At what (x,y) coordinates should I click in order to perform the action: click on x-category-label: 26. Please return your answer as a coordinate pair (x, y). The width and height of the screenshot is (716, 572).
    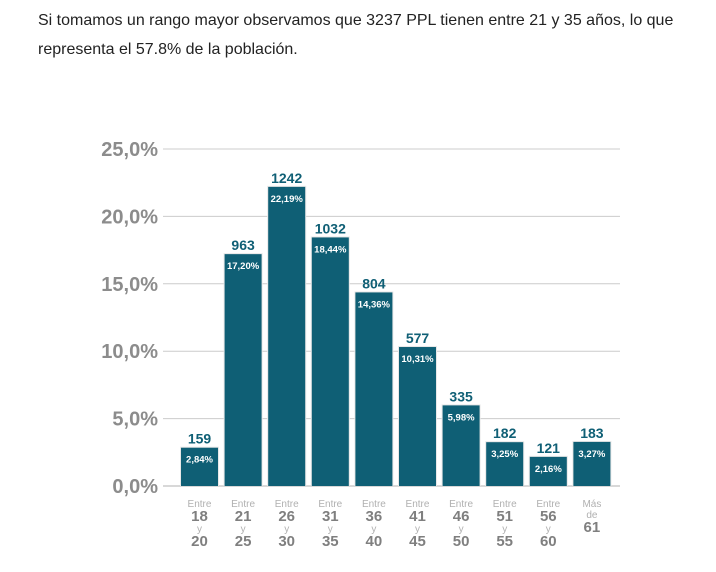
    Looking at the image, I should click on (286, 516).